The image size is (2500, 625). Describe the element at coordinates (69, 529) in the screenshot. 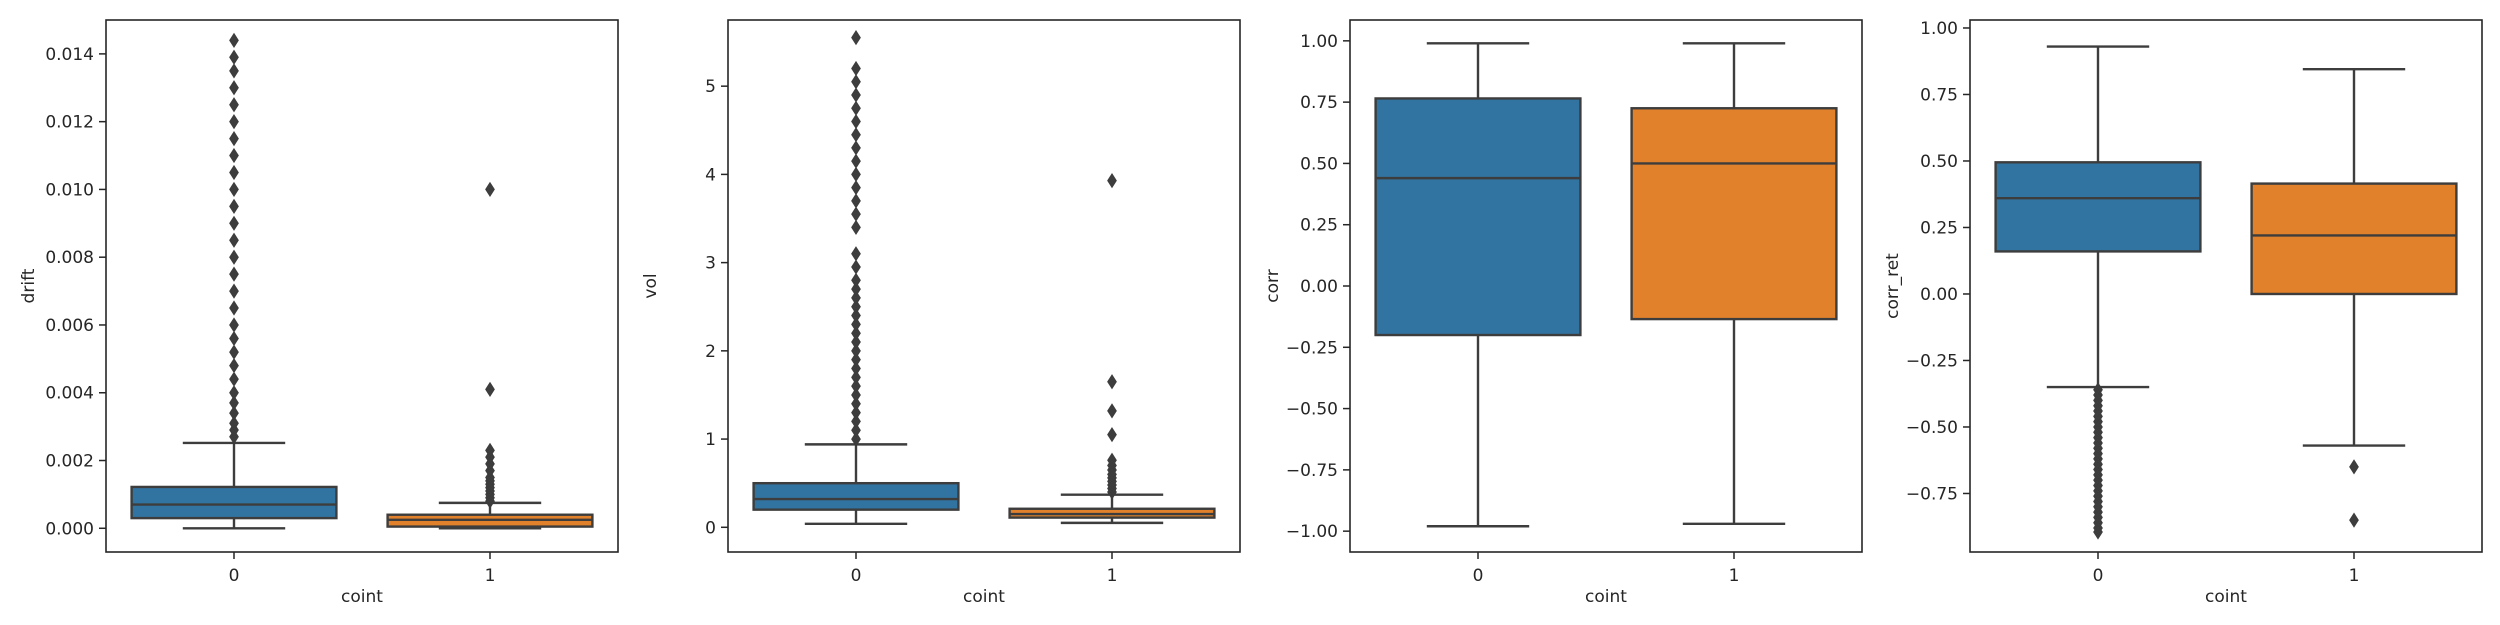

I see `y-tick-label: 0.000` at that location.